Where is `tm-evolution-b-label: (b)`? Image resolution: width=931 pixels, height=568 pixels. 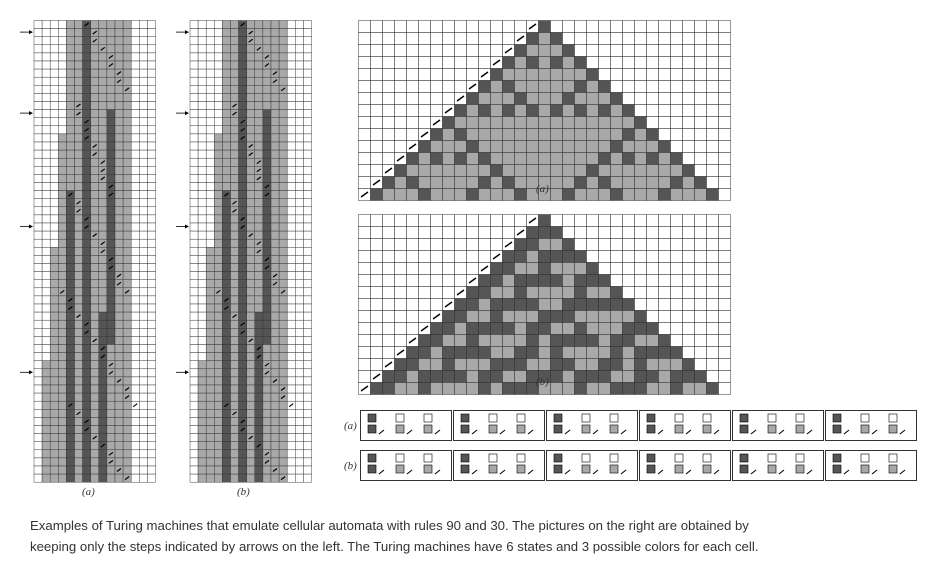
tm-evolution-b-label: (b) is located at coordinates (243, 492).